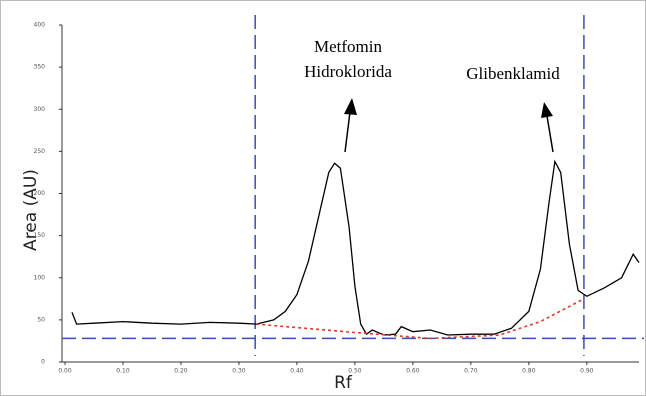 The width and height of the screenshot is (646, 396). What do you see at coordinates (40, 193) in the screenshot?
I see `y-tick-label: 200` at bounding box center [40, 193].